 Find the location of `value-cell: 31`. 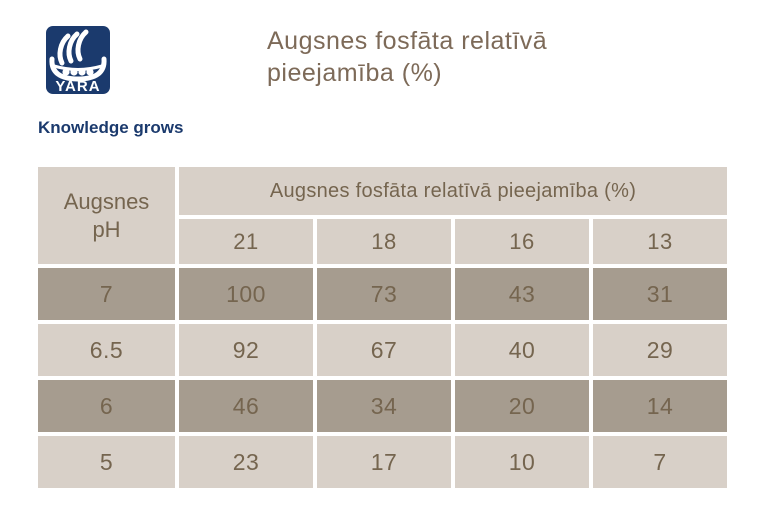

value-cell: 31 is located at coordinates (660, 294).